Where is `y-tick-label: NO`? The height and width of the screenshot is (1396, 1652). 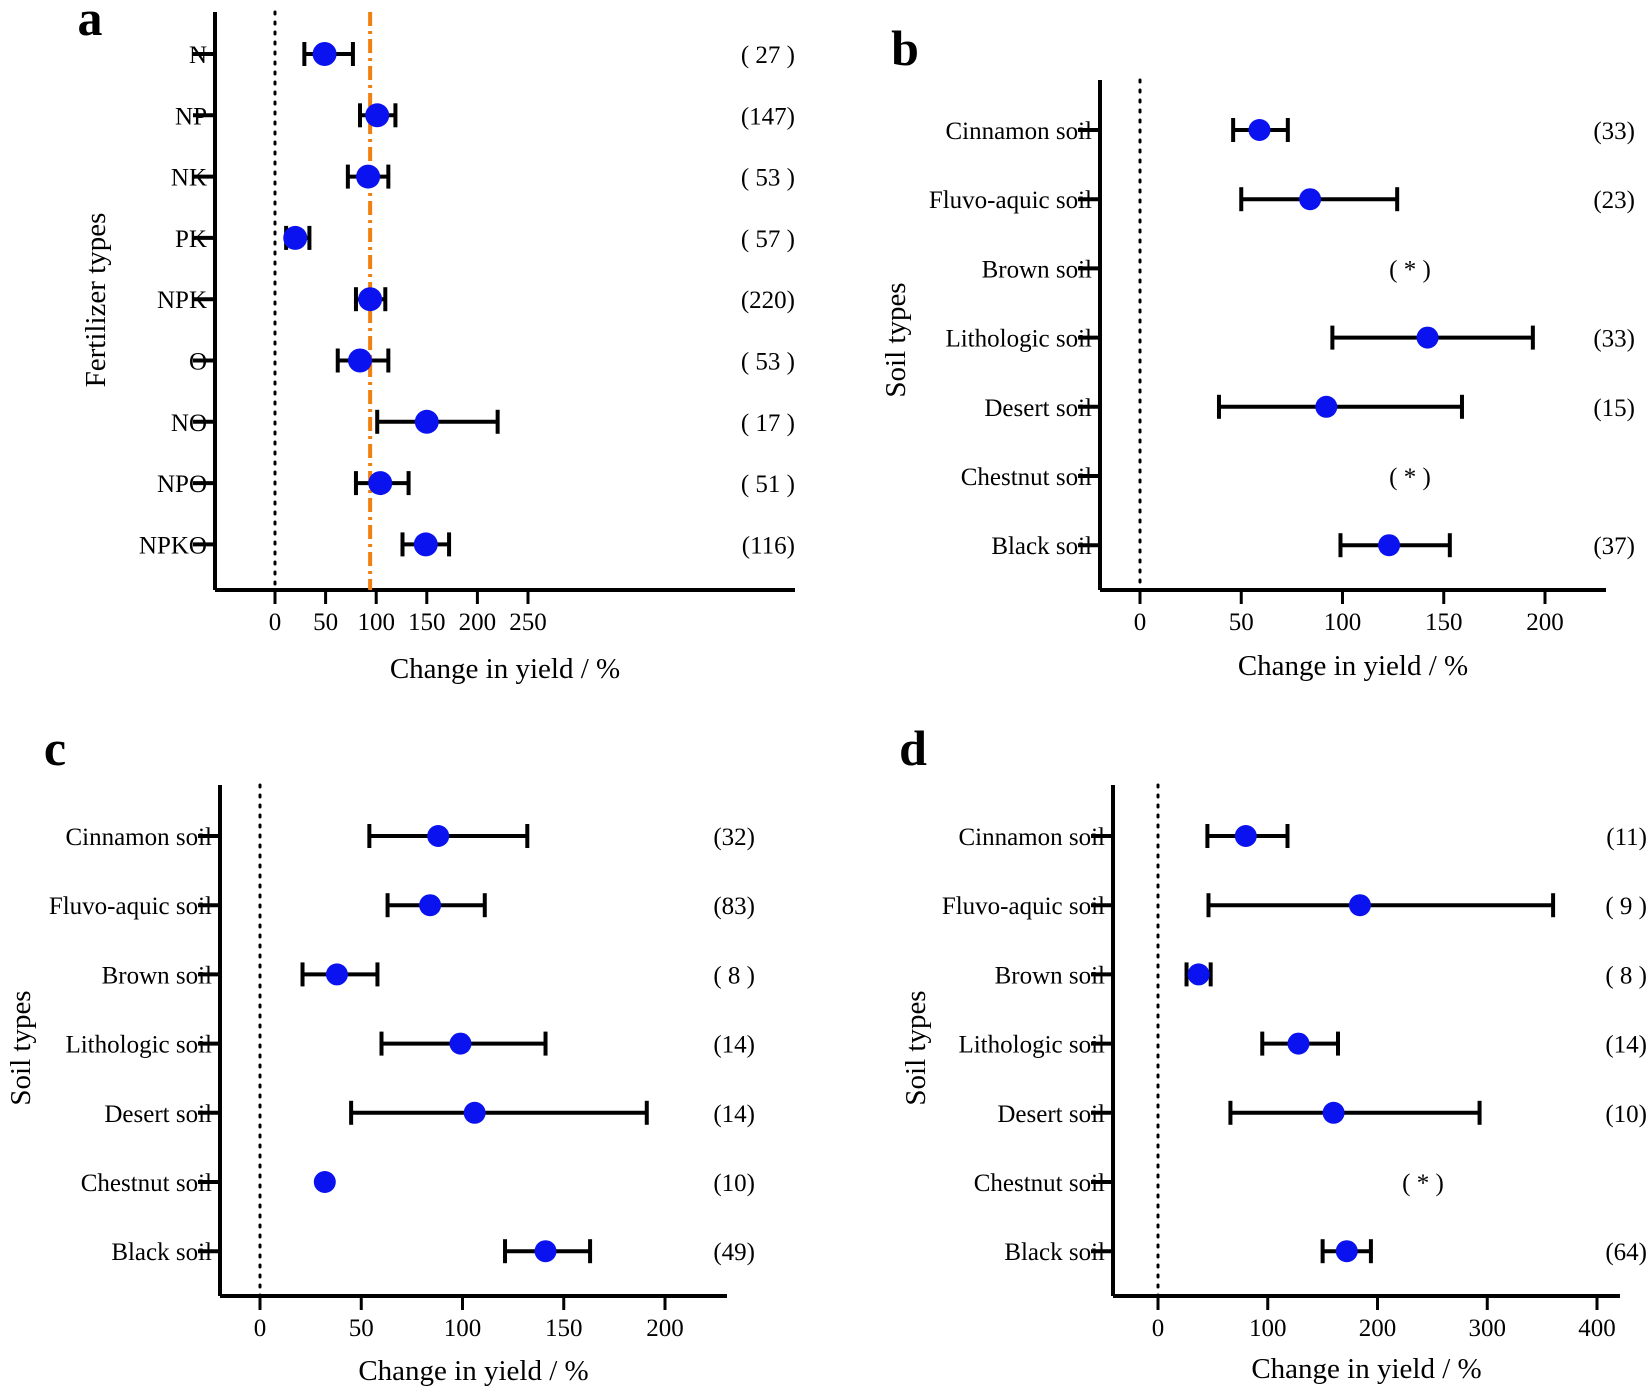
y-tick-label: NO is located at coordinates (189, 423).